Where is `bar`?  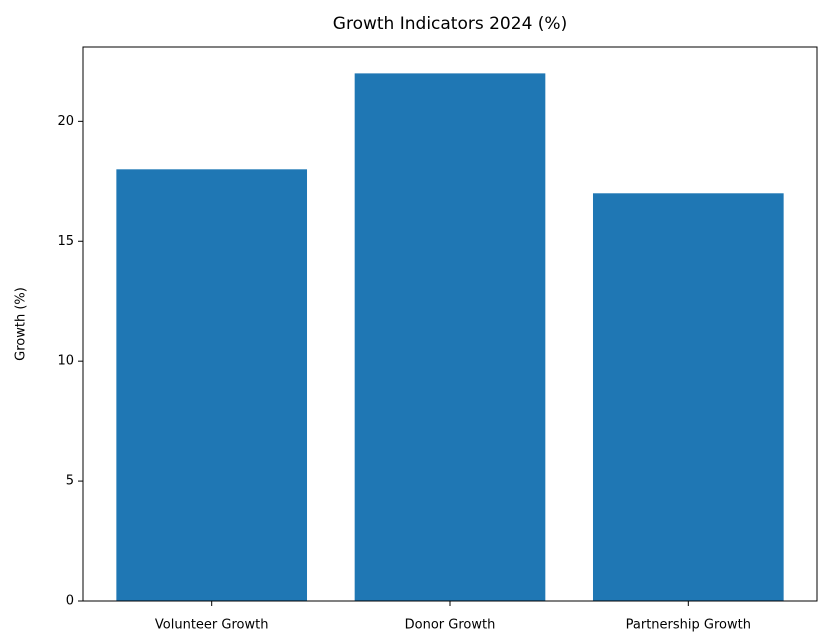 bar is located at coordinates (688, 397).